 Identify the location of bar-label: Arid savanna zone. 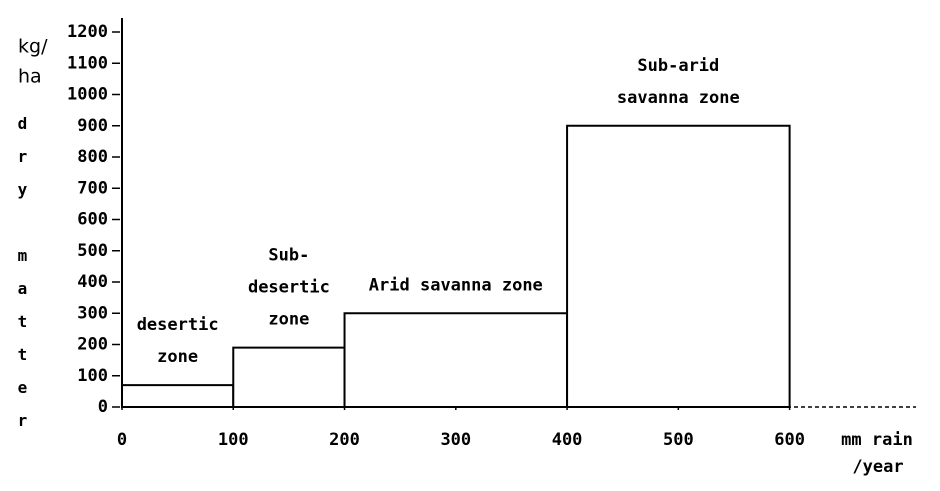
(456, 285).